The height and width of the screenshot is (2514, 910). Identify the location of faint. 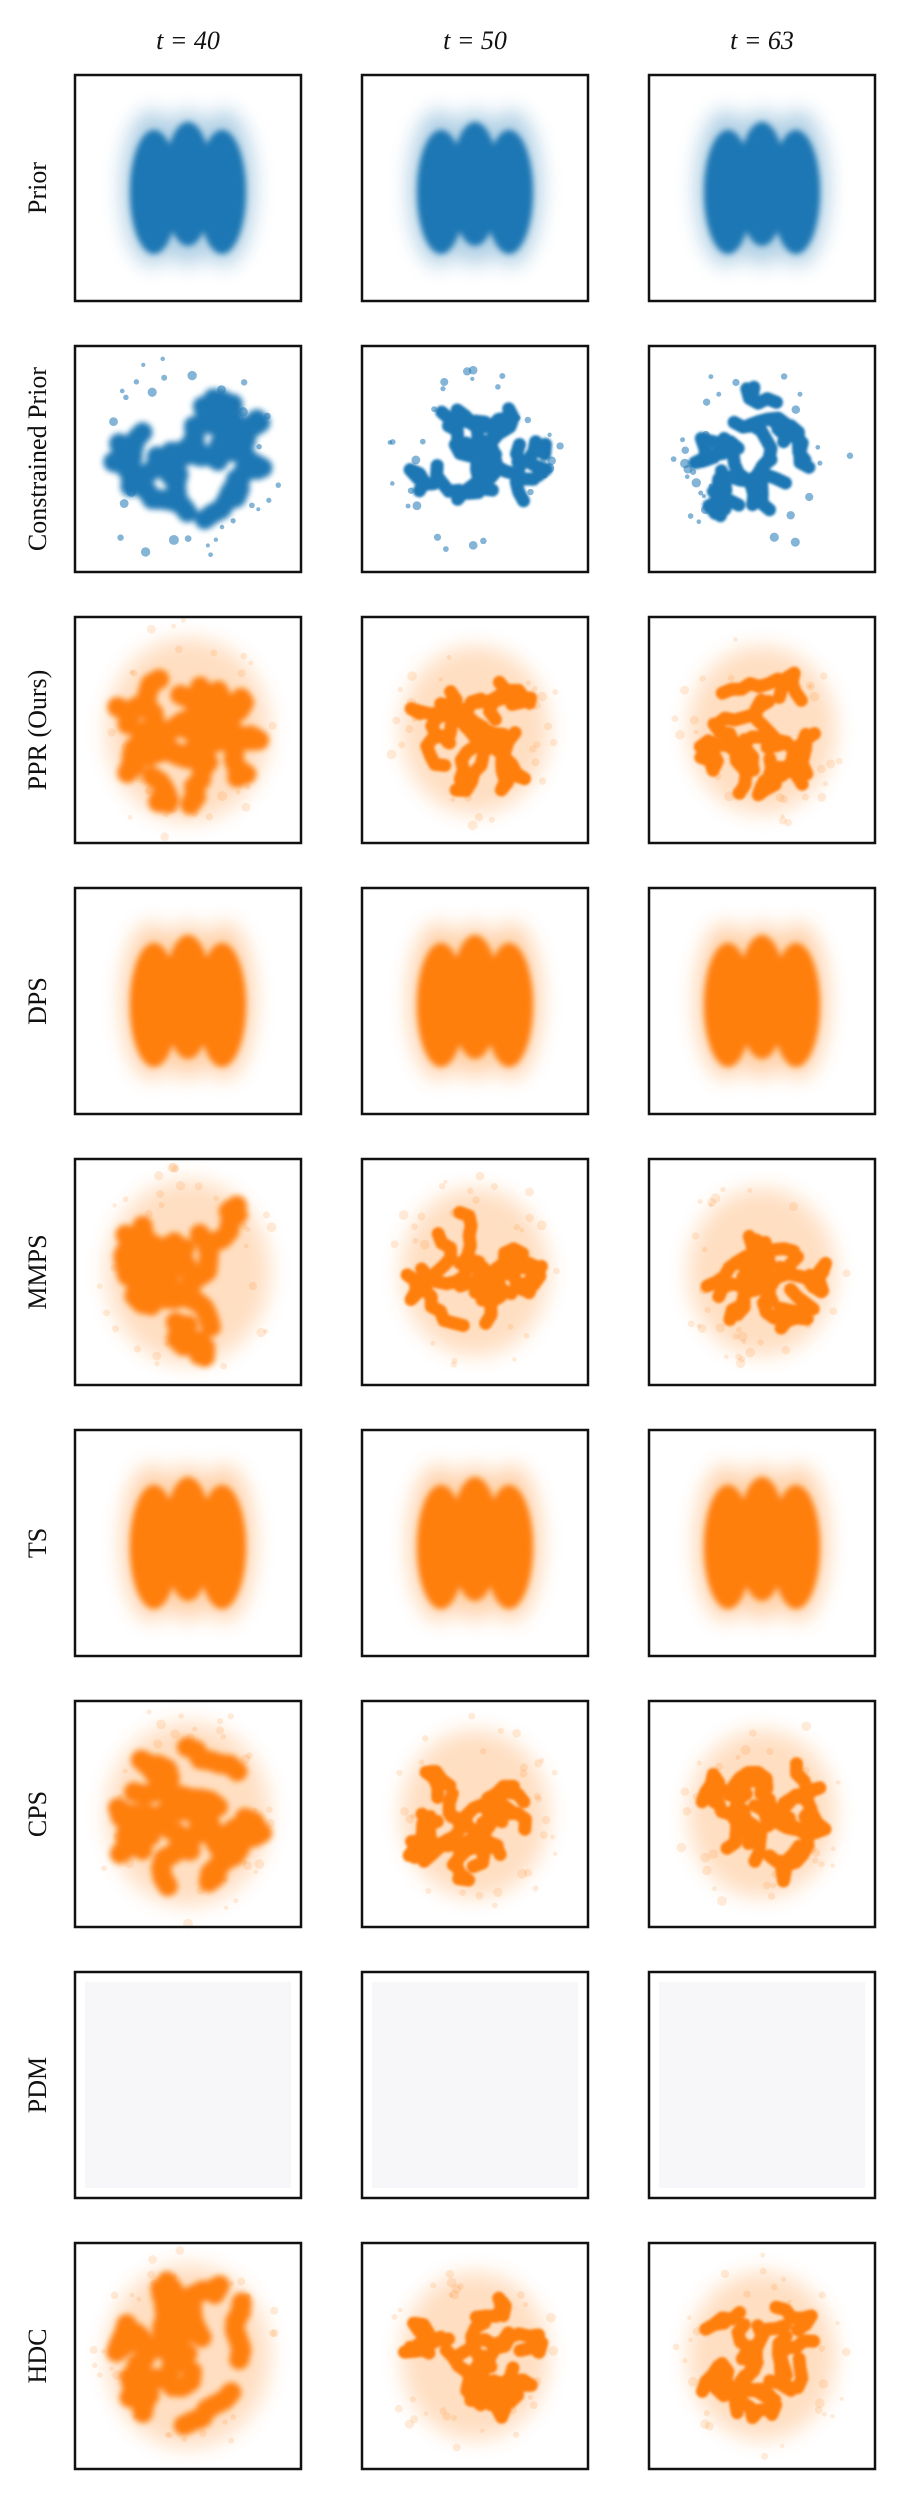
(475, 2085).